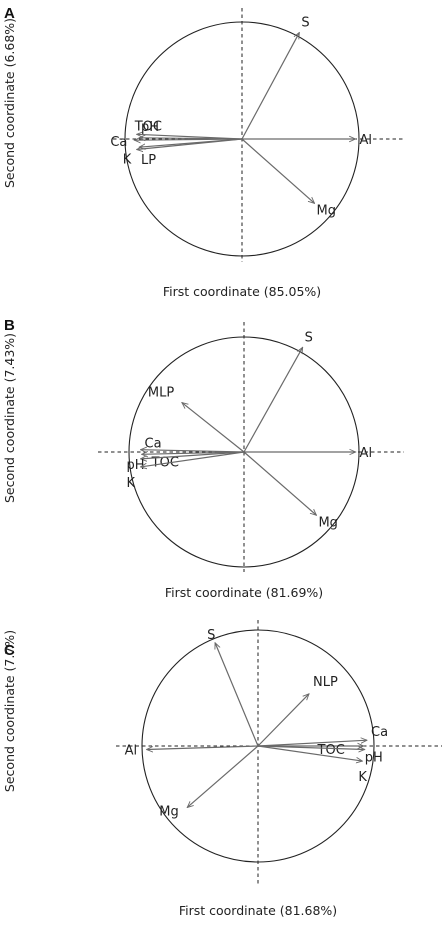 This screenshot has height=928, width=447. What do you see at coordinates (161, 393) in the screenshot?
I see `variable-label-mlp: MLP` at bounding box center [161, 393].